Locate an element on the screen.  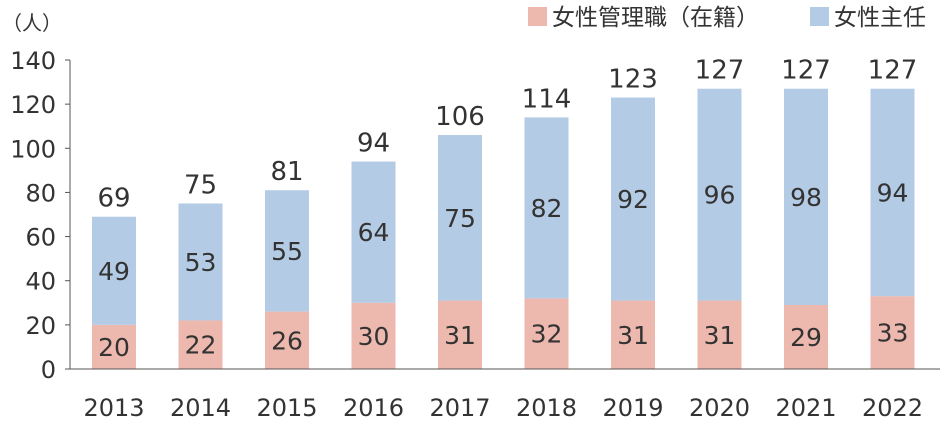
x-tick-label: 2020 is located at coordinates (719, 408).